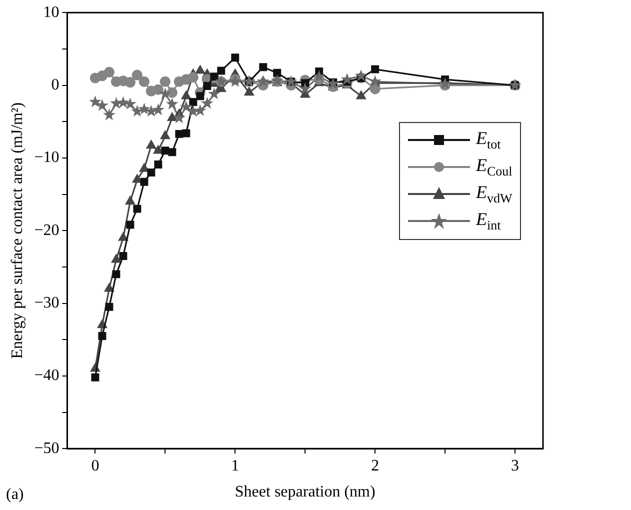 The width and height of the screenshot is (631, 510). What do you see at coordinates (55, 85) in the screenshot?
I see `y-tick-label: 0` at bounding box center [55, 85].